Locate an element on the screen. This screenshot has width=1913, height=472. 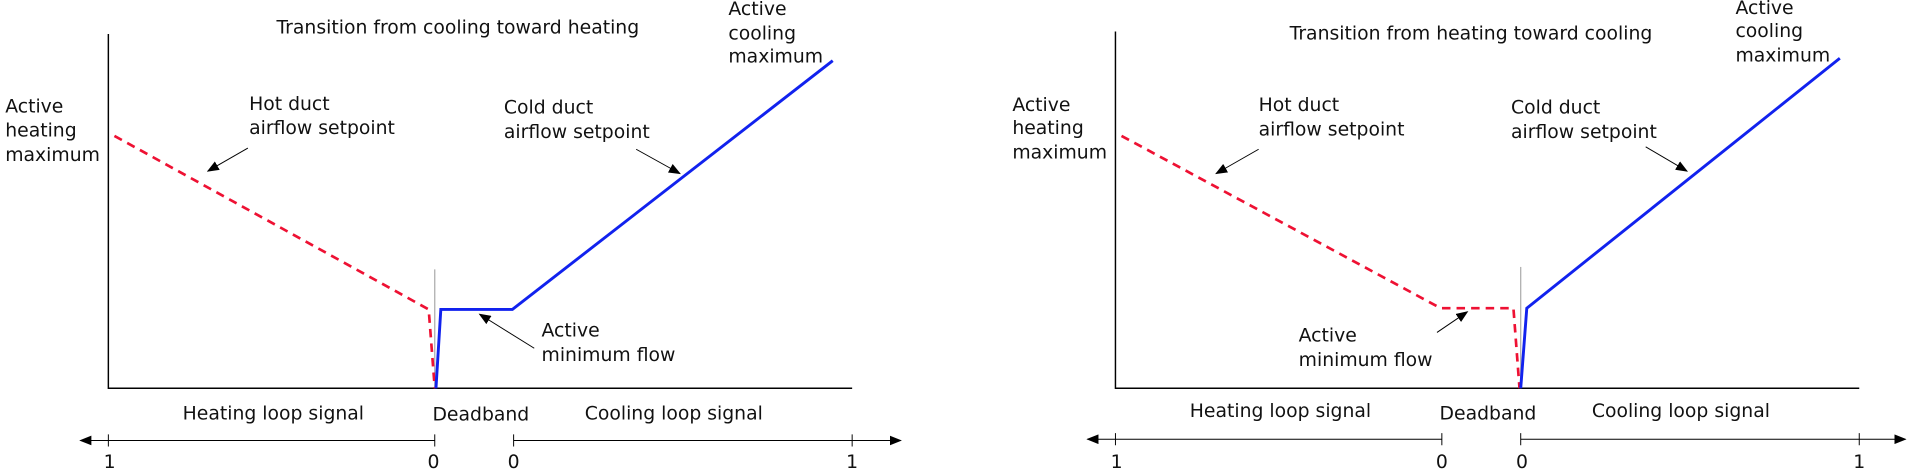
title: Transition from cooling toward heating is located at coordinates (457, 27).